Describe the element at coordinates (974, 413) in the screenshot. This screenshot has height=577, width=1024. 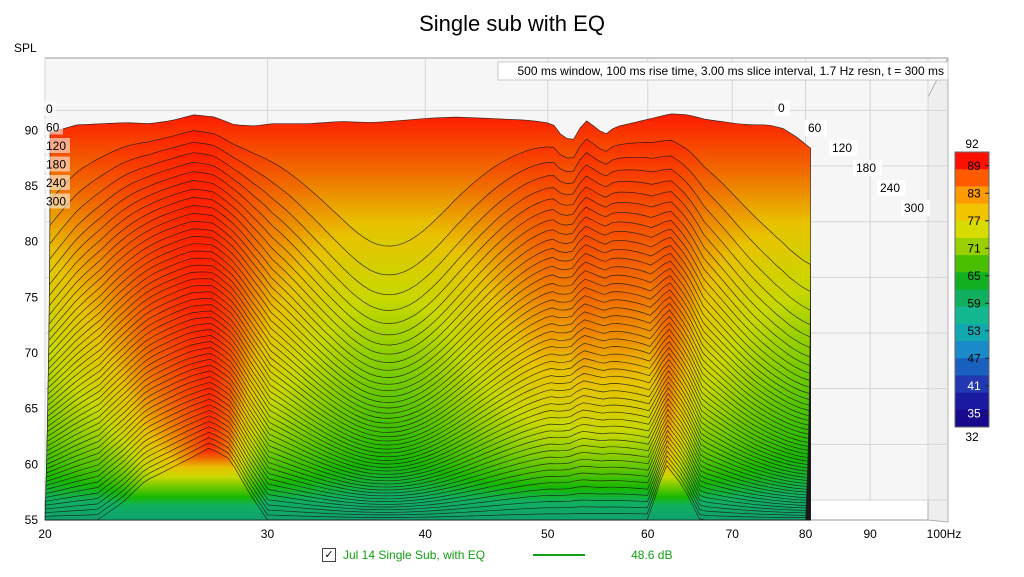
I see `colorbar-tick-label: 35` at that location.